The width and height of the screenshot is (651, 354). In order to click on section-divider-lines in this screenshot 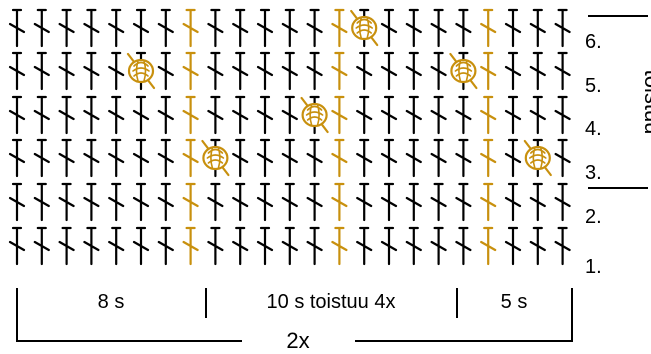, I will do `click(294, 303)`.